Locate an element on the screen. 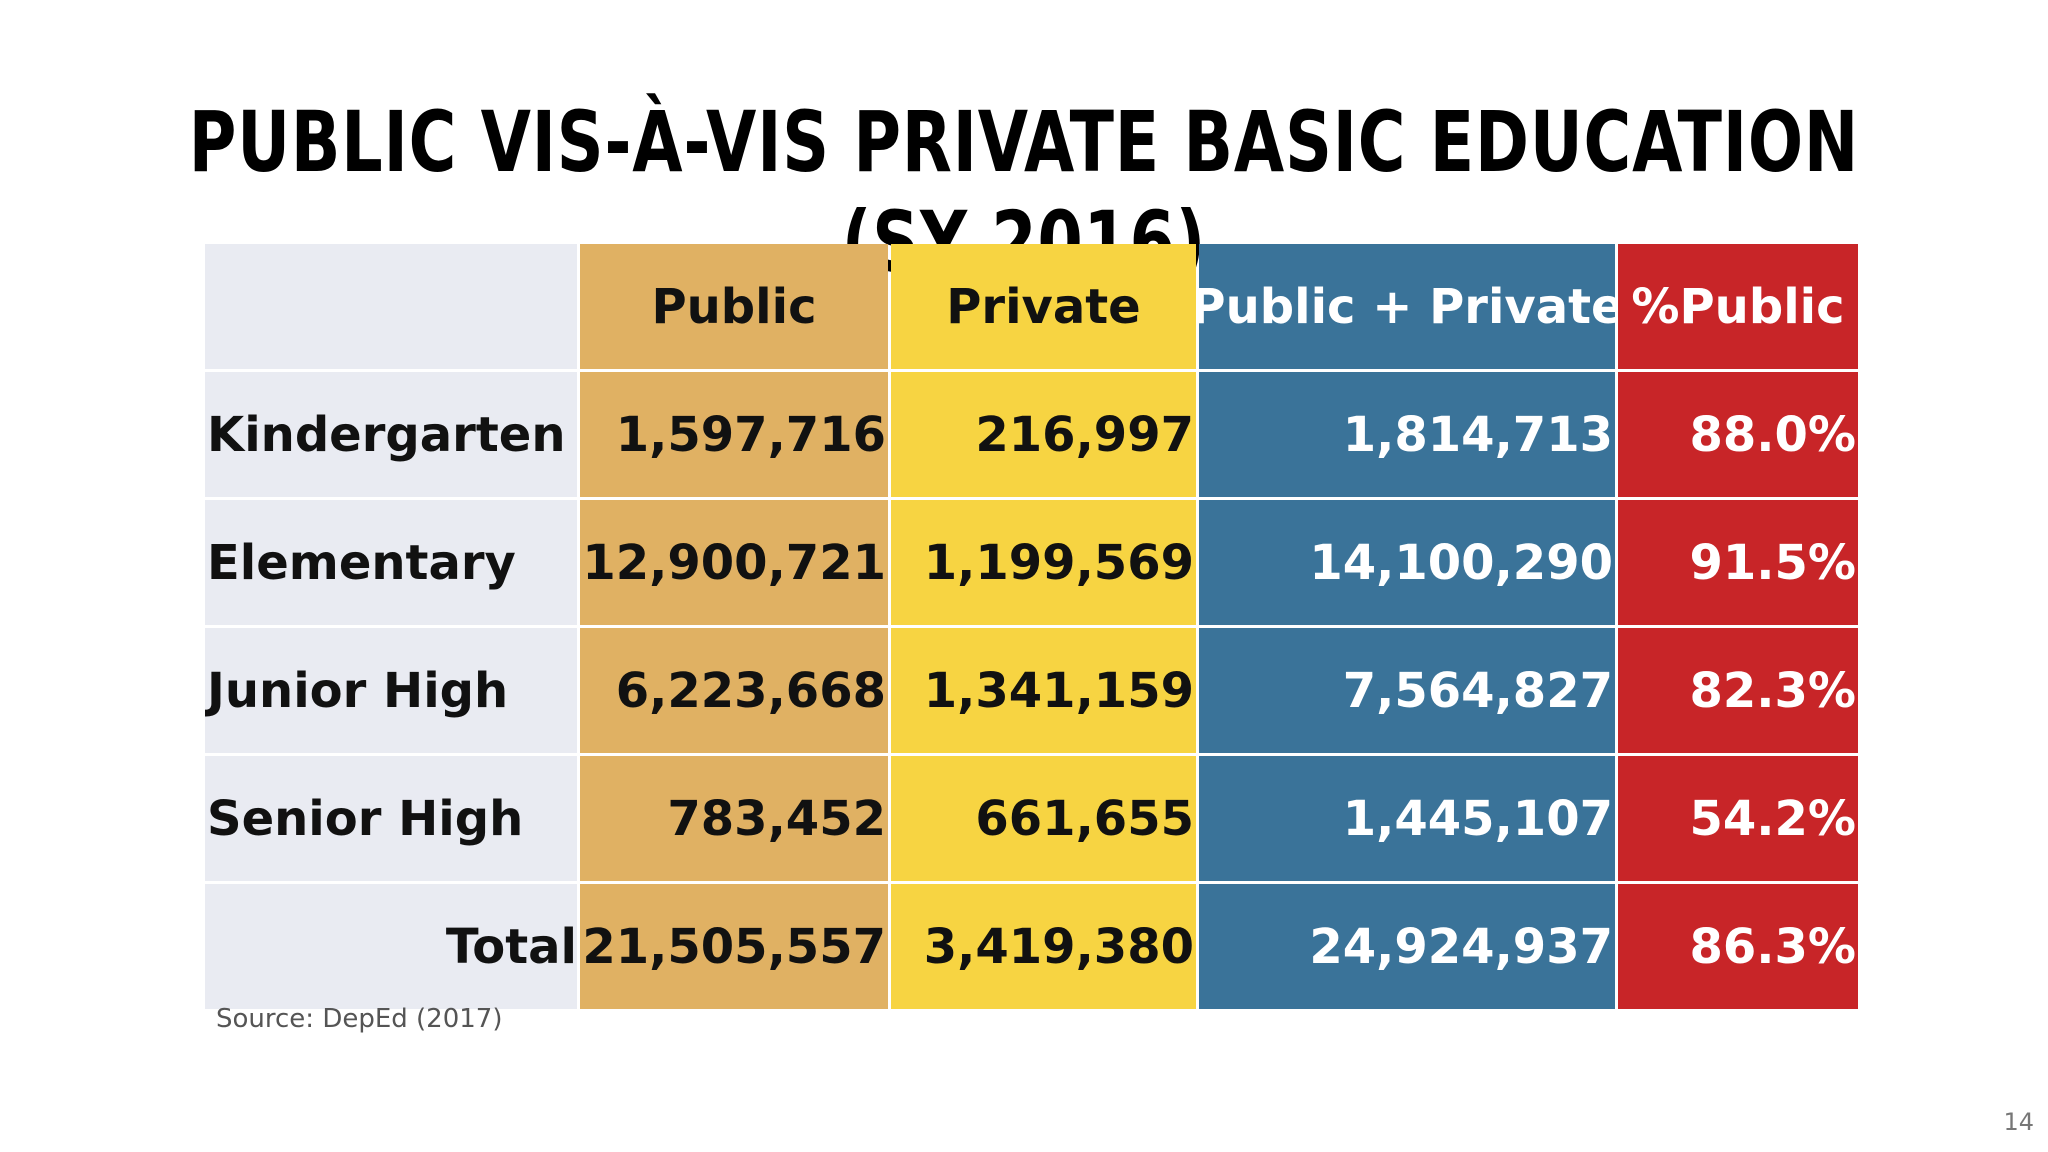 This screenshot has width=2048, height=1152. senior-high-public: 783,452 is located at coordinates (734, 818).